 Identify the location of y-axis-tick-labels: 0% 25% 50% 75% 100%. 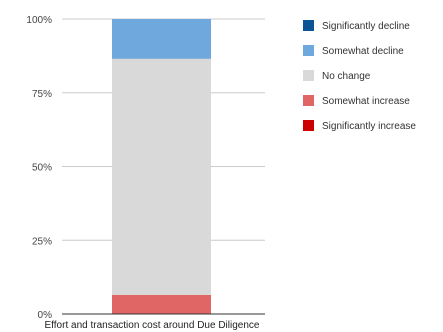
(39, 168).